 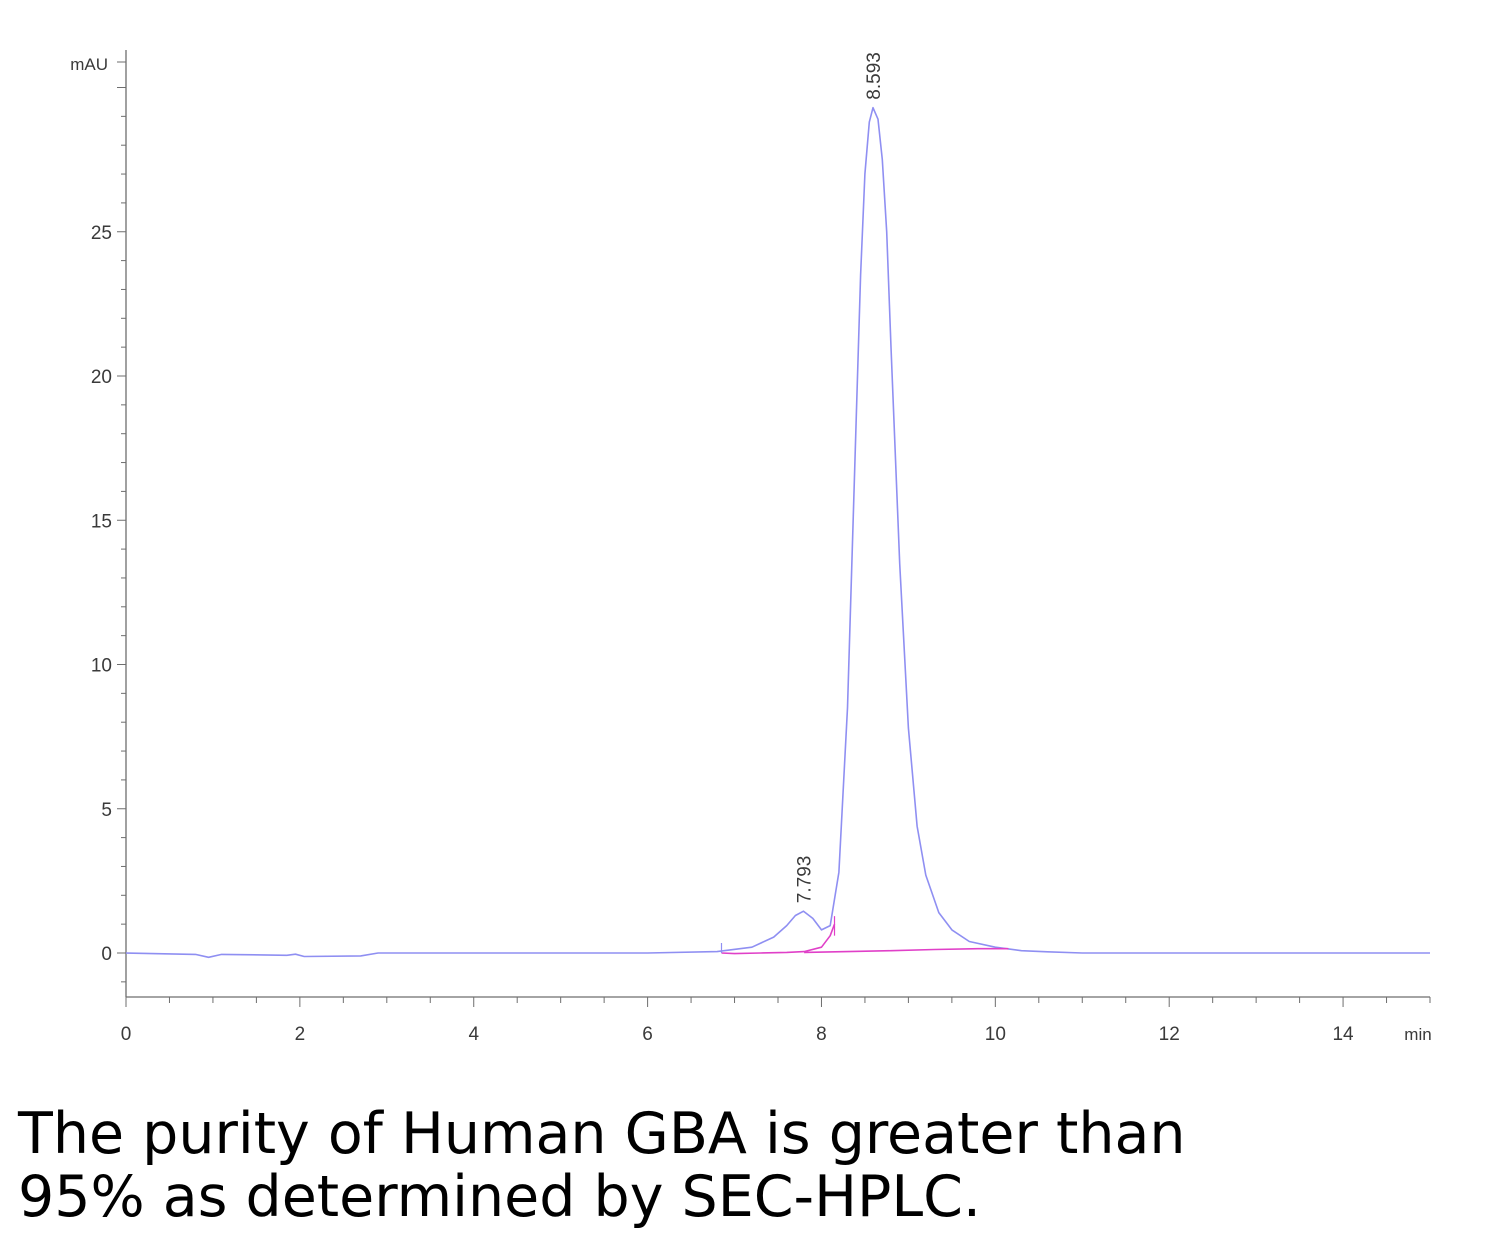 What do you see at coordinates (89, 64) in the screenshot?
I see `y-unit-label: mAU` at bounding box center [89, 64].